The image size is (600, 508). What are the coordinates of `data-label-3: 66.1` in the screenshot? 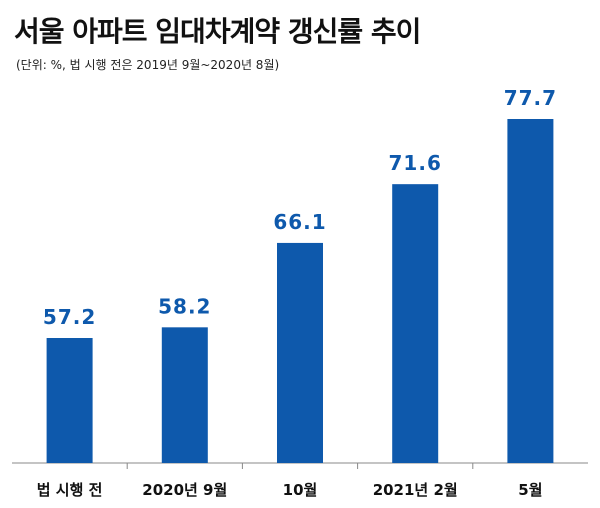 It's located at (299, 222).